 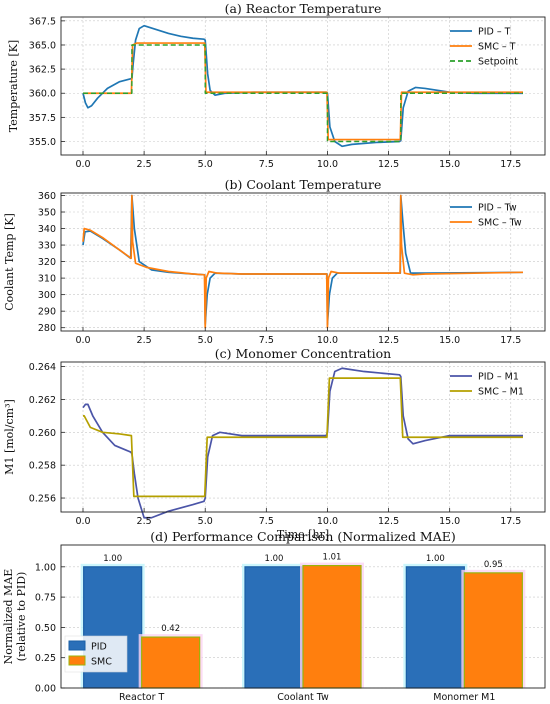 I want to click on y-tick-label: 357.5, so click(x=42, y=118).